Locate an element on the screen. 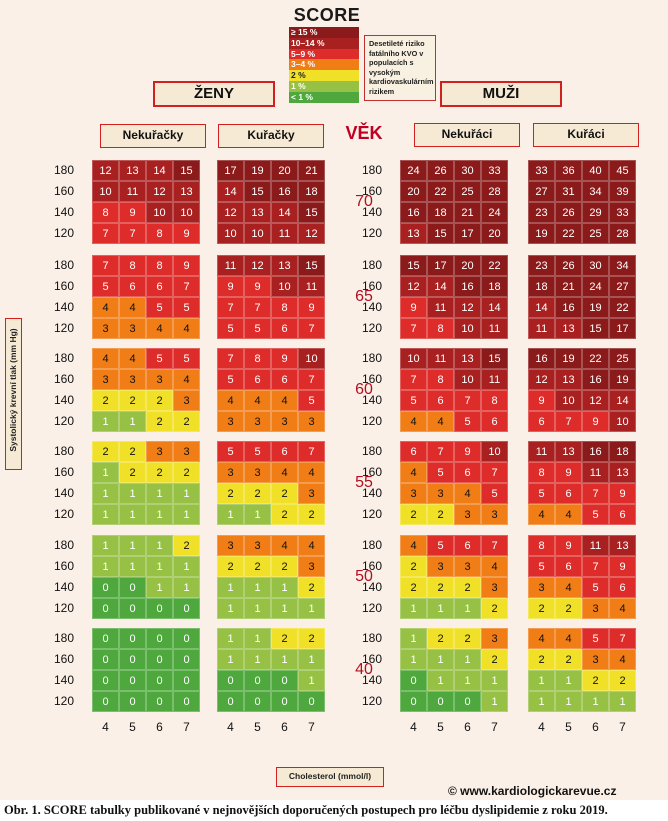 The width and height of the screenshot is (668, 821). cholesterol-tick: 7 is located at coordinates (622, 727).